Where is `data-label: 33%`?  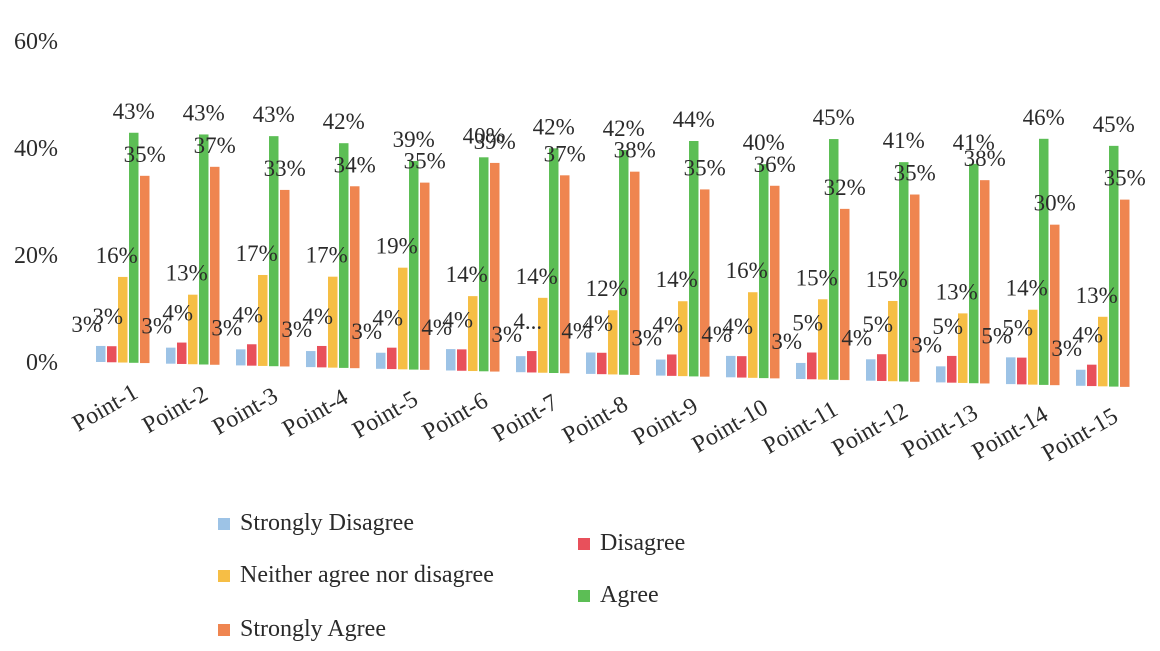 data-label: 33% is located at coordinates (285, 168).